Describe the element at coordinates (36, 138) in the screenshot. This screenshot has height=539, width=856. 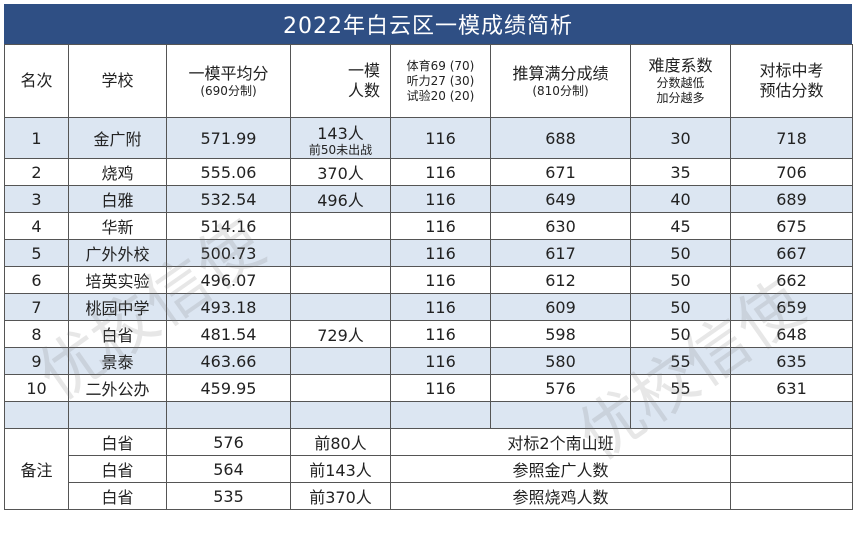
I see `cell-rank: 1` at that location.